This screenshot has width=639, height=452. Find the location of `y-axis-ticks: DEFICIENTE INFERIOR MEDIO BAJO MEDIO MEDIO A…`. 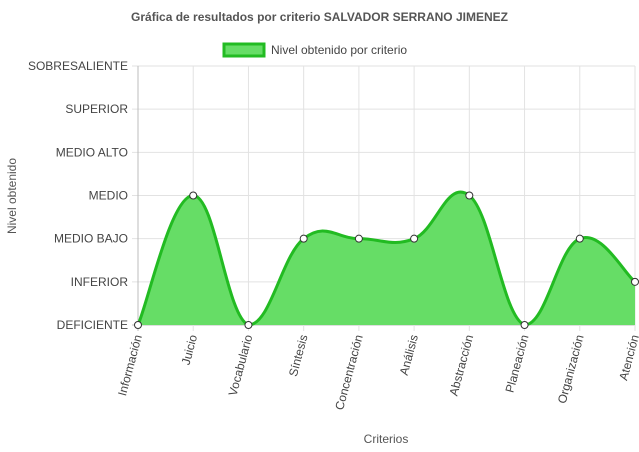

y-axis-ticks: DEFICIENTE INFERIOR MEDIO BAJO MEDIO MEDIO A… is located at coordinates (78, 195).